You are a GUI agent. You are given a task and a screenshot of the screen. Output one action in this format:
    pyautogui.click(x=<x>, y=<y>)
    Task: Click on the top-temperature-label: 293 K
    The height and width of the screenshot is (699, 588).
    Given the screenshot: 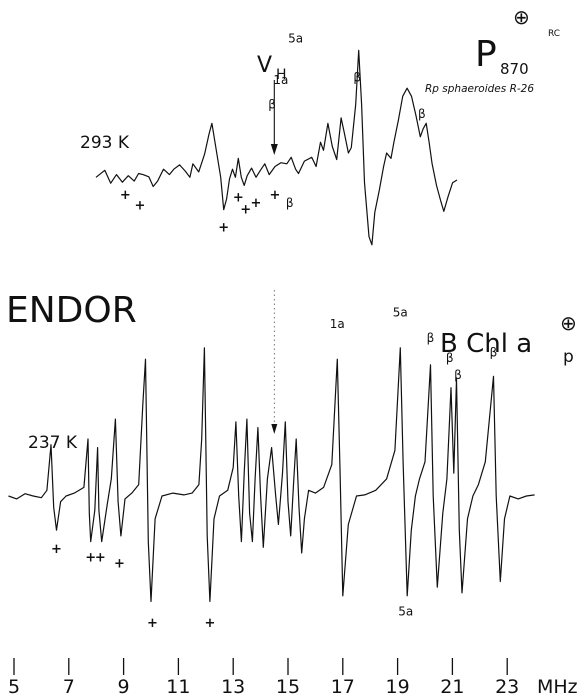 What is the action you would take?
    pyautogui.click(x=105, y=143)
    